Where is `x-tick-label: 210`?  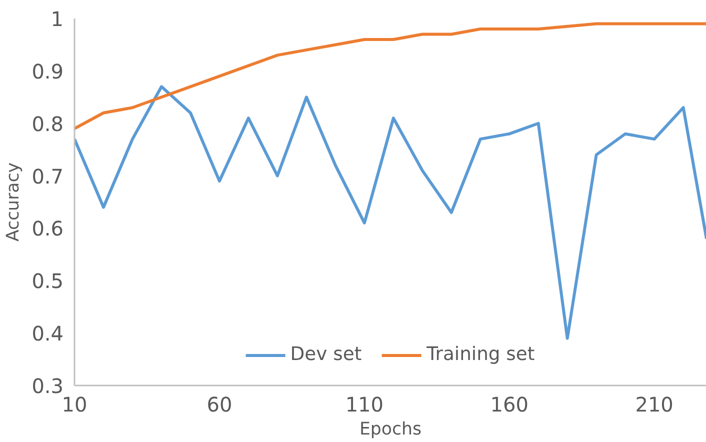 x-tick-label: 210 is located at coordinates (654, 404).